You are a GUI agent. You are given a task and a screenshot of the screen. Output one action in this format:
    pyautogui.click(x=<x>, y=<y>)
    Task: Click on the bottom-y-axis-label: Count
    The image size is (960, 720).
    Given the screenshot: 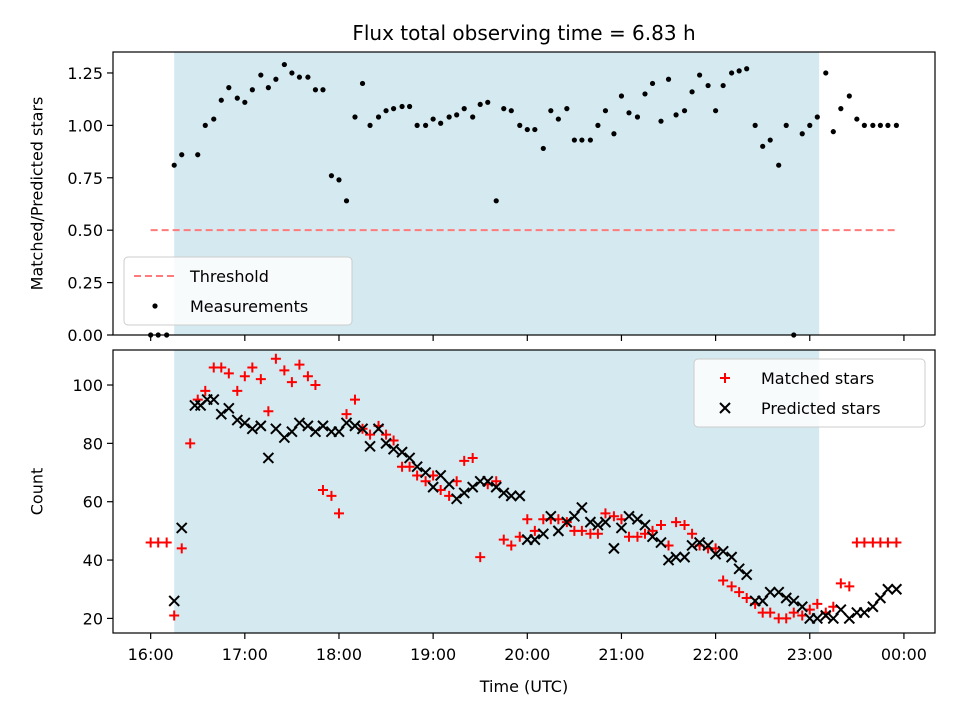 What is the action you would take?
    pyautogui.click(x=37, y=492)
    